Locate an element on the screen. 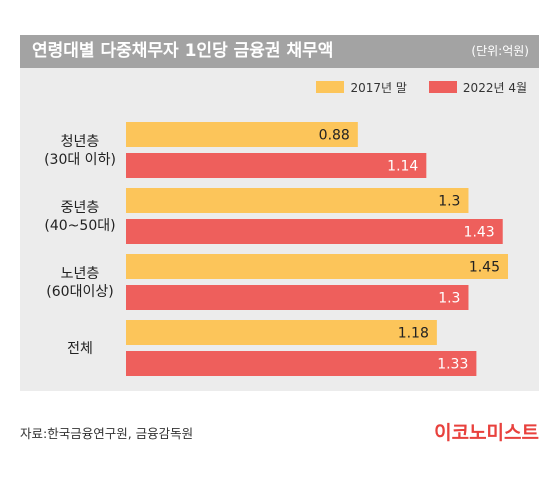 This screenshot has width=559, height=481. data-label-2017-1: 0.88 is located at coordinates (334, 136).